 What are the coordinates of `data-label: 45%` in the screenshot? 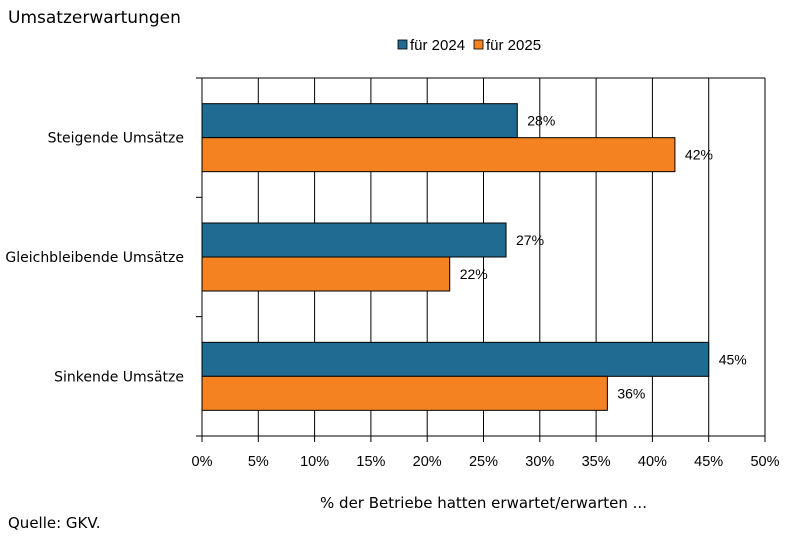 It's located at (733, 359).